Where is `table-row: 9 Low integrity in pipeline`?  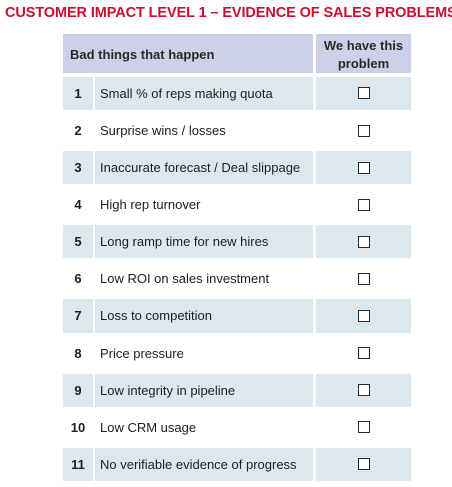 table-row: 9 Low integrity in pipeline is located at coordinates (237, 390).